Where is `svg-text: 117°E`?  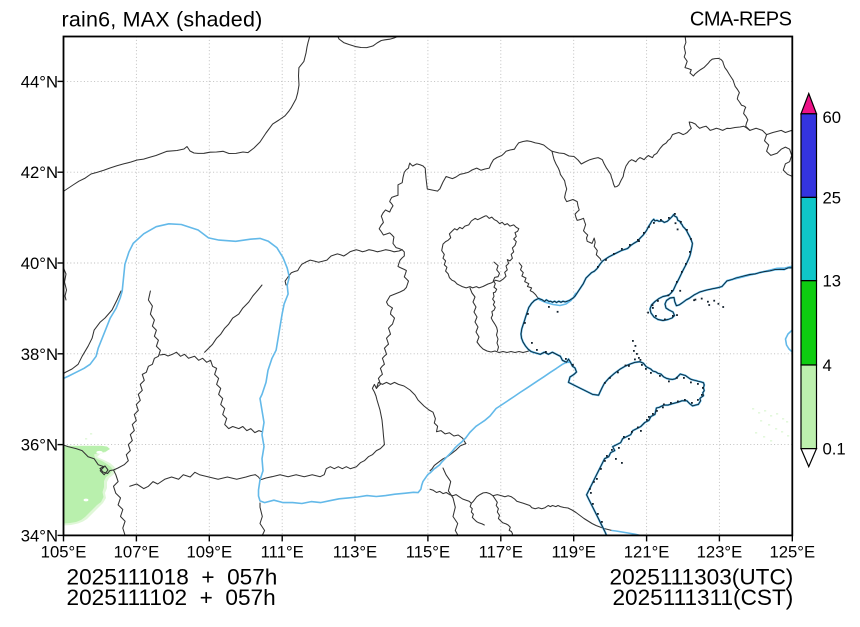 svg-text: 117°E is located at coordinates (501, 552).